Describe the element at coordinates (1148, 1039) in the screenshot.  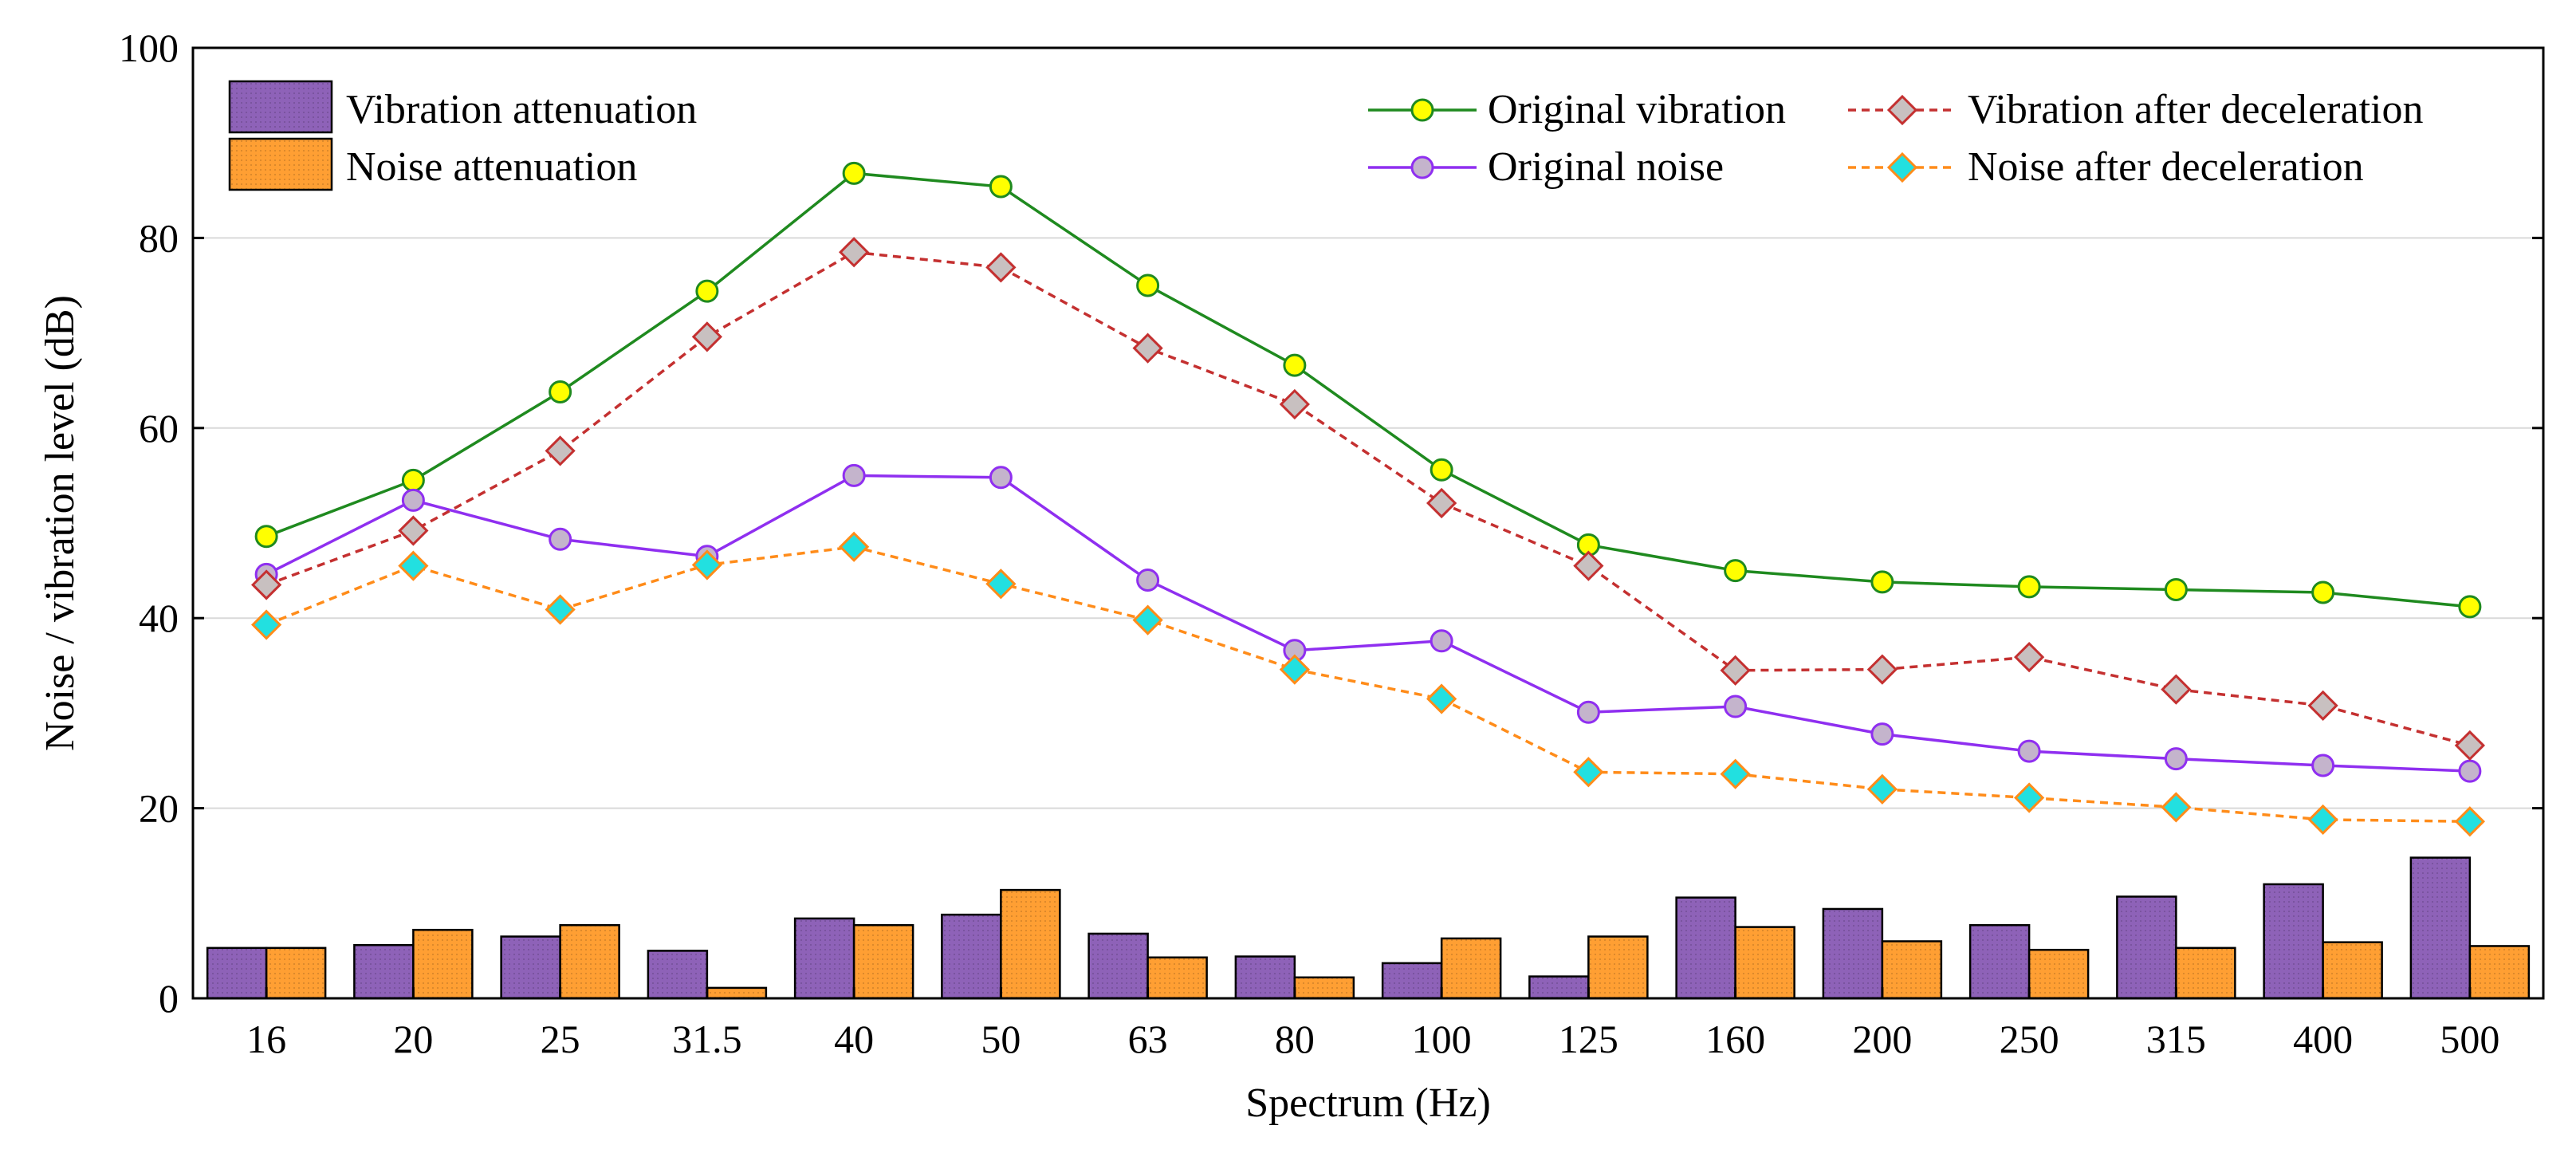
I see `x-tick-label: 63` at that location.